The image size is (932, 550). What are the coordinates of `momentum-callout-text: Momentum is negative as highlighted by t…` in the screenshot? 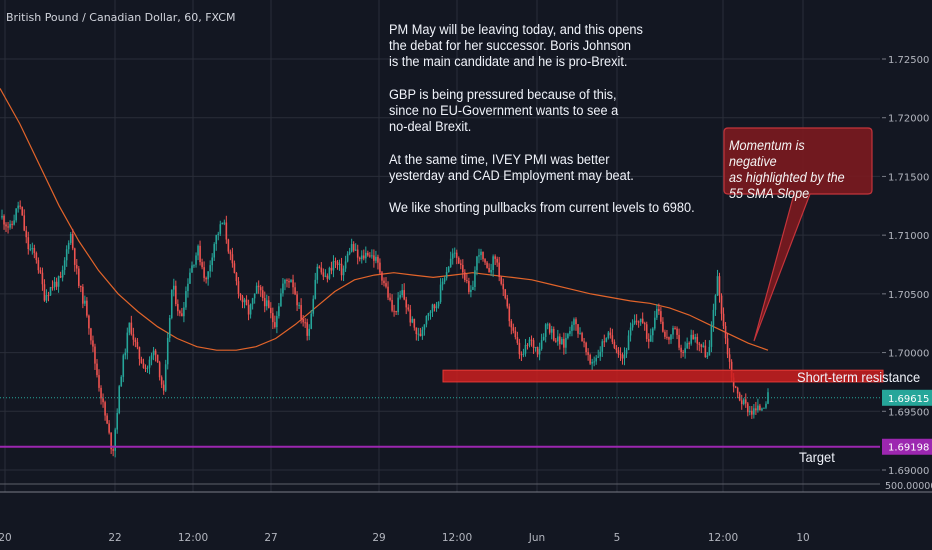 It's located at (787, 169).